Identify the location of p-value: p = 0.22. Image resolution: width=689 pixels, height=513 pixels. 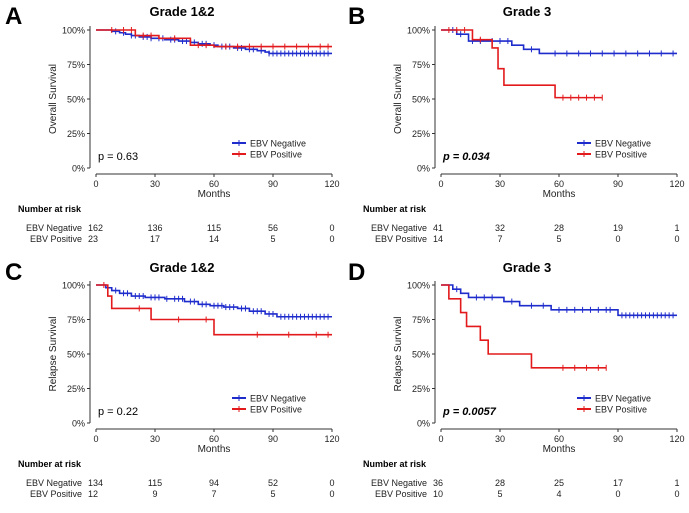
(118, 412).